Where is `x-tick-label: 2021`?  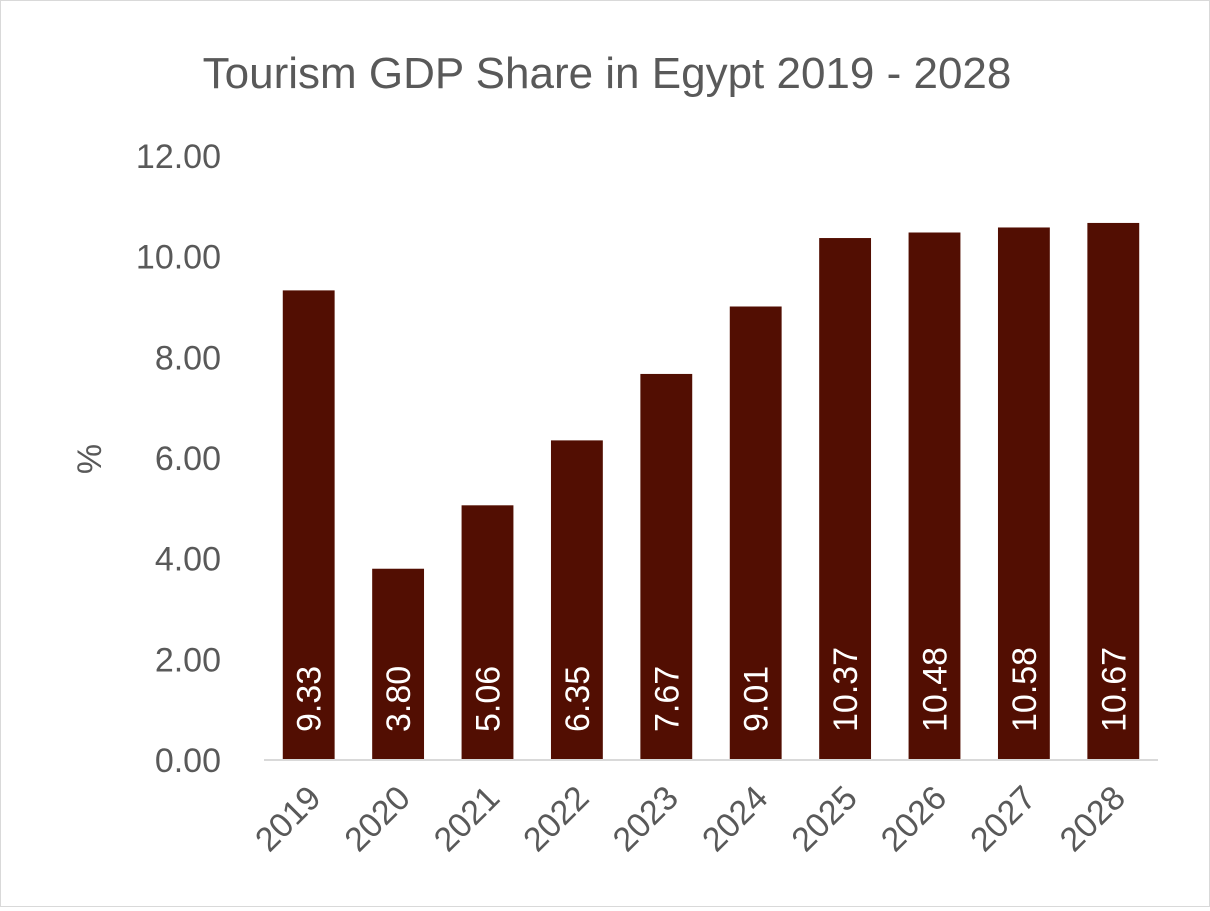
x-tick-label: 2021 is located at coordinates (467, 819).